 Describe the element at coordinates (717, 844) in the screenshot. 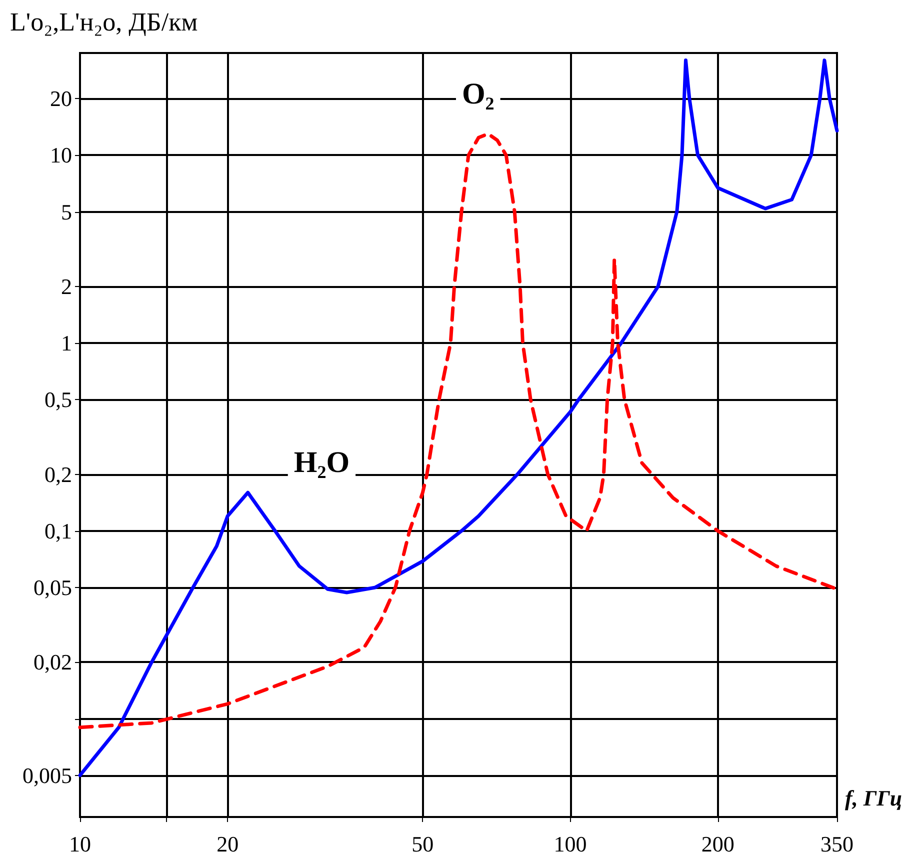

I see `x-tick-label: 200` at that location.